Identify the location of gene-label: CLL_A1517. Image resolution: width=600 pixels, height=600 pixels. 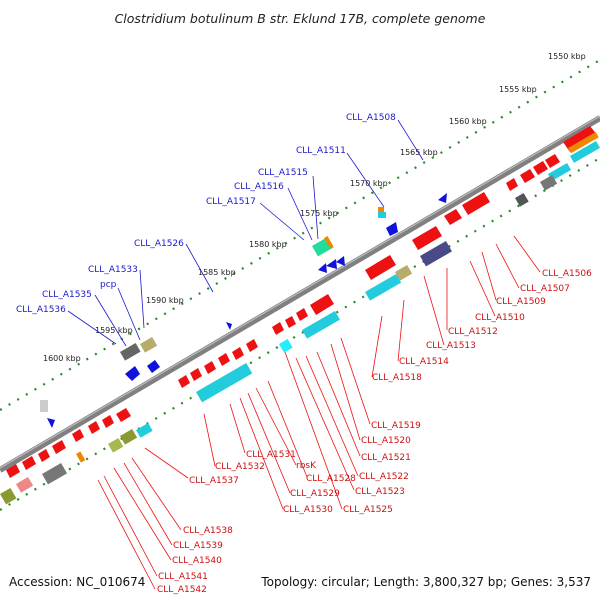
(231, 202).